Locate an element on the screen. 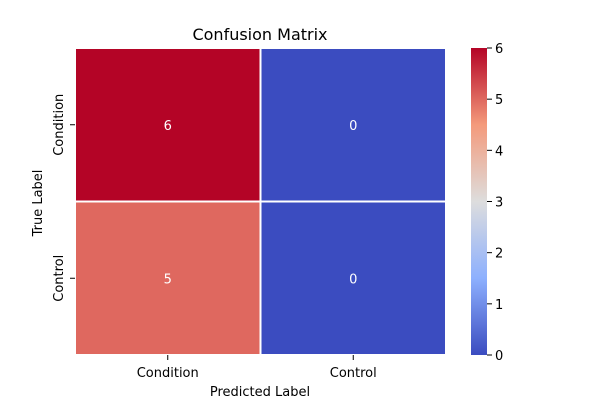  y-axis-label: True Label is located at coordinates (38, 204).